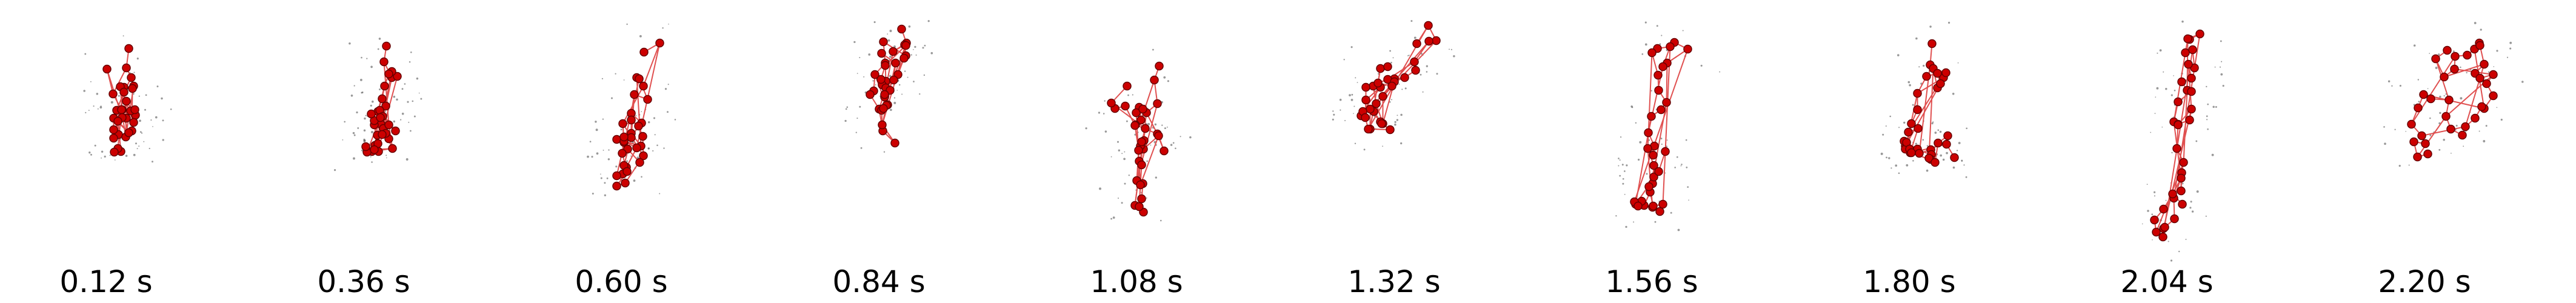  What do you see at coordinates (1909, 281) in the screenshot?
I see `frame-label: 1.80 s` at bounding box center [1909, 281].